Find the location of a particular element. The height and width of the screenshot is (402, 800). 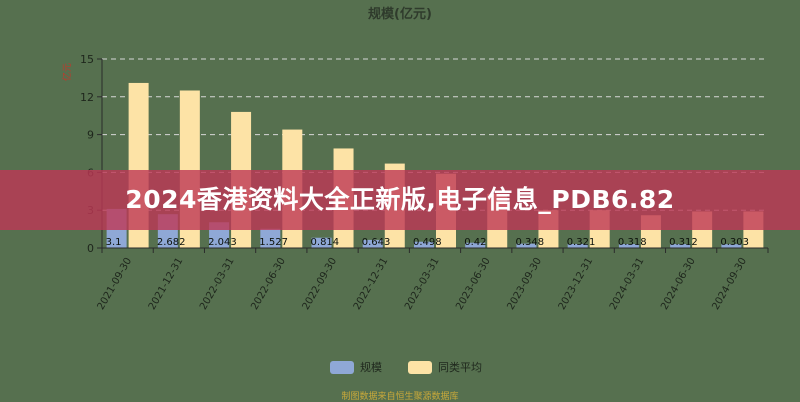

y-tick-label: 9 is located at coordinates (90, 135).